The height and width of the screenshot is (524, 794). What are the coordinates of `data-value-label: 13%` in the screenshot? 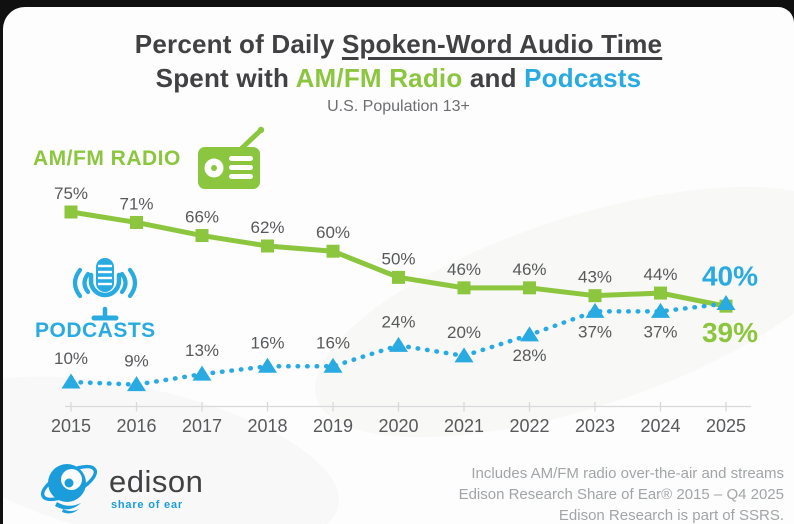 It's located at (202, 350).